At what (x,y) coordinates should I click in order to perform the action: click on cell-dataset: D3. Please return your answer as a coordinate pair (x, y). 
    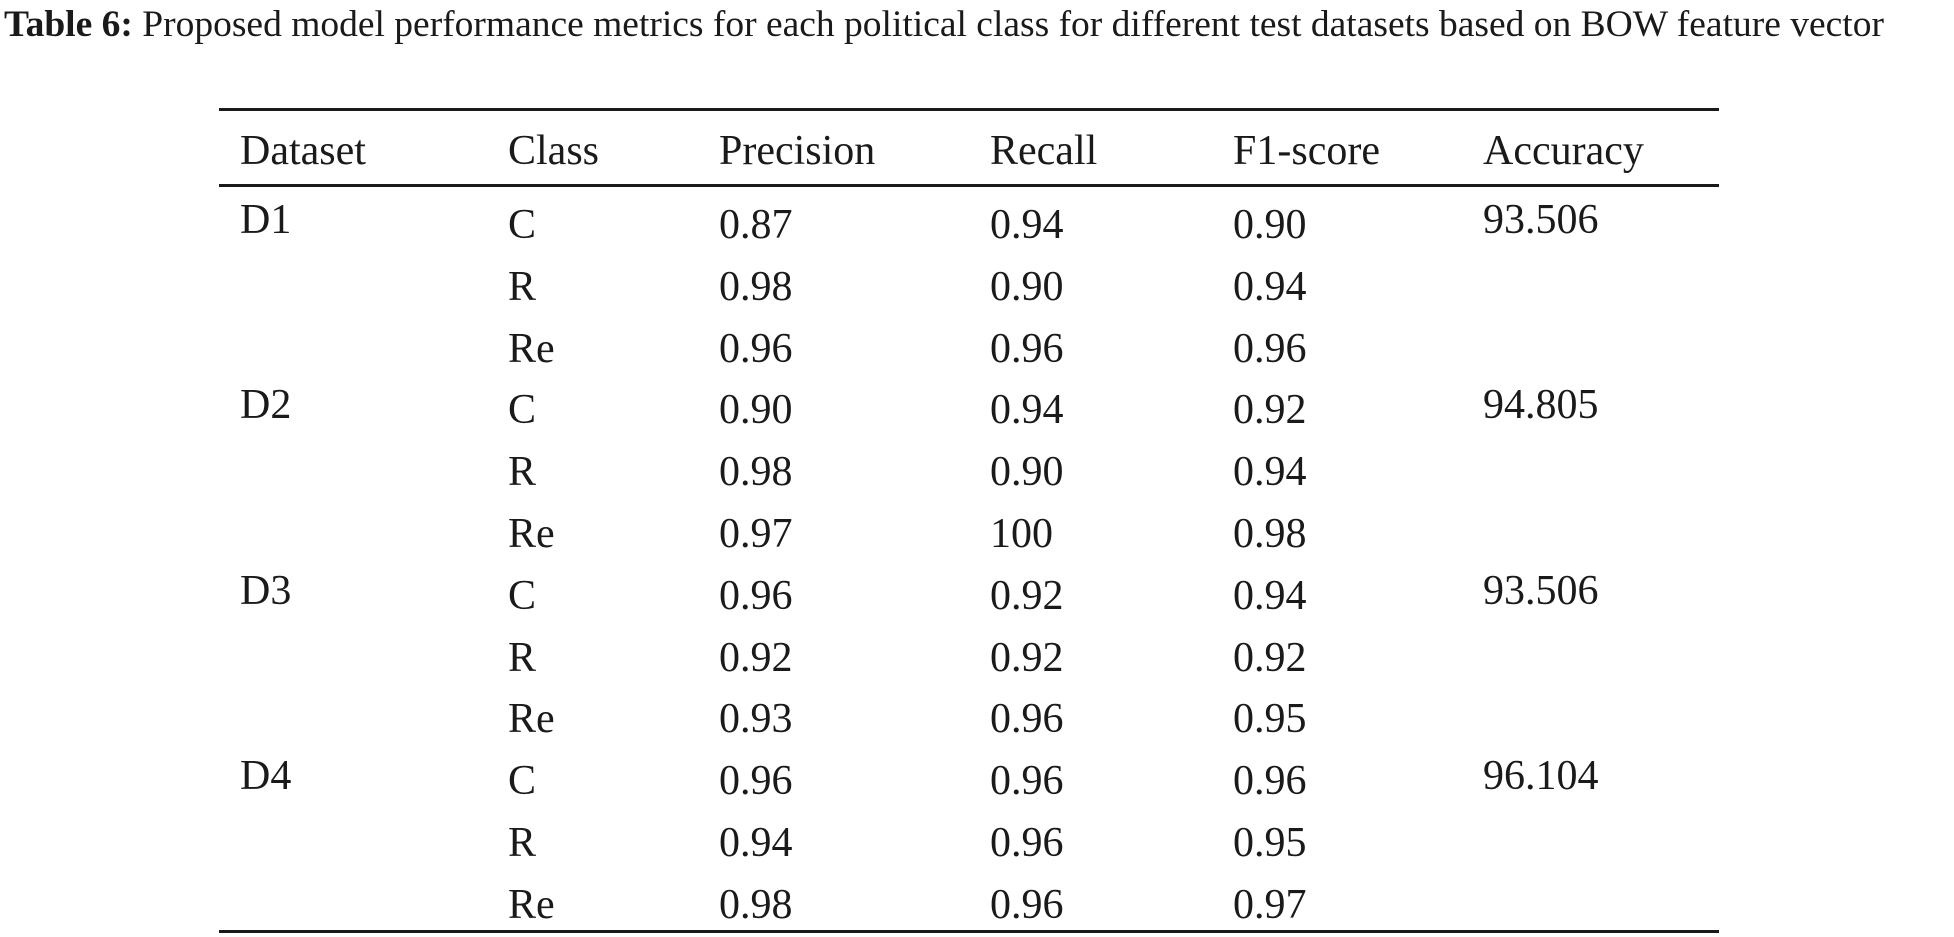
    Looking at the image, I should click on (266, 590).